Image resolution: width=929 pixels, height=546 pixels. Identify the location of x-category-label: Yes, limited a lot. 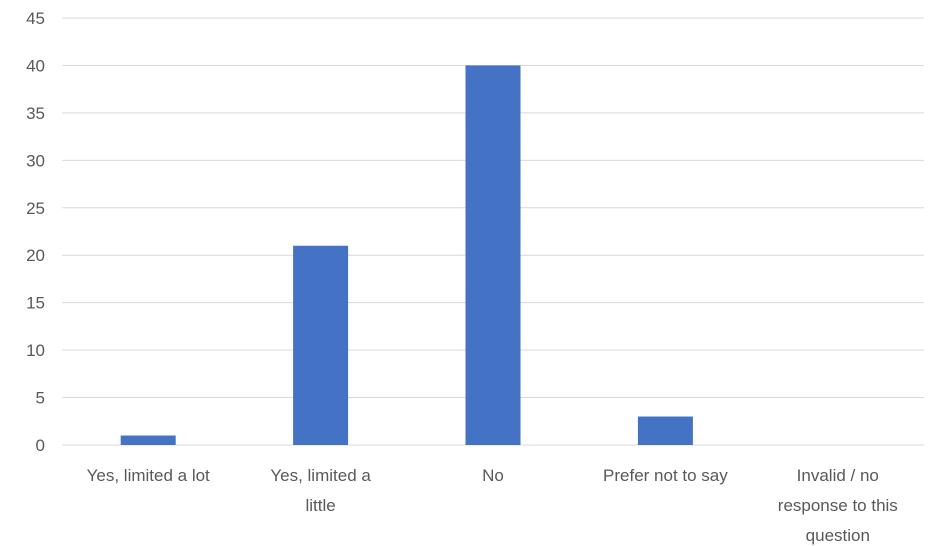
(148, 475).